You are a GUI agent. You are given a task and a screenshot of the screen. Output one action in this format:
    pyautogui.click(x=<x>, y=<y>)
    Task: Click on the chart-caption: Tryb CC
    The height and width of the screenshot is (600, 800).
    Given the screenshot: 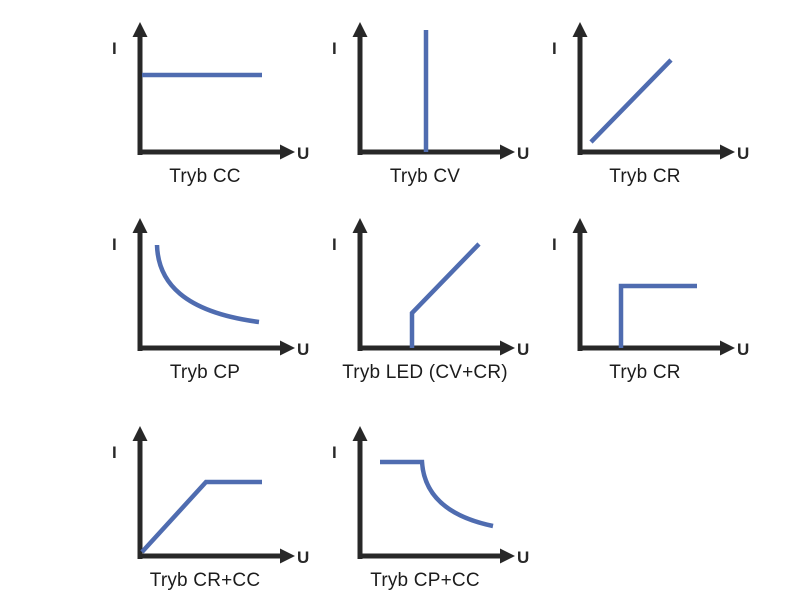 What is the action you would take?
    pyautogui.click(x=205, y=176)
    